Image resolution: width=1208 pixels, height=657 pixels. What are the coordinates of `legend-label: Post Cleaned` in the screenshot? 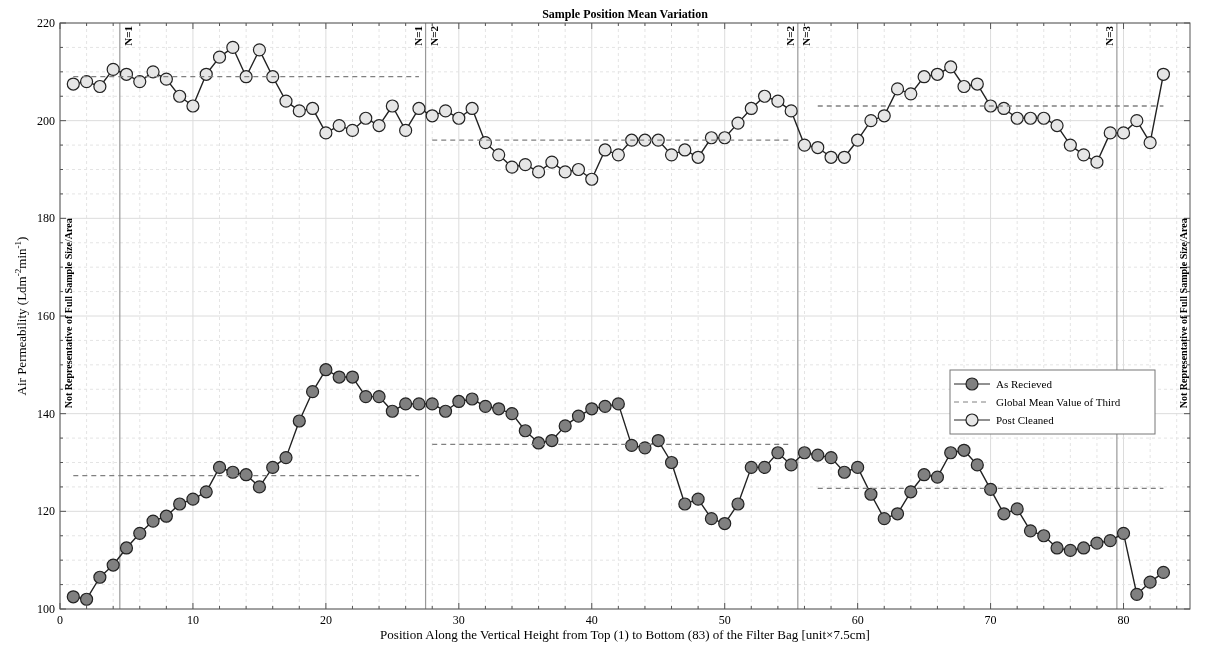 It's located at (1025, 420).